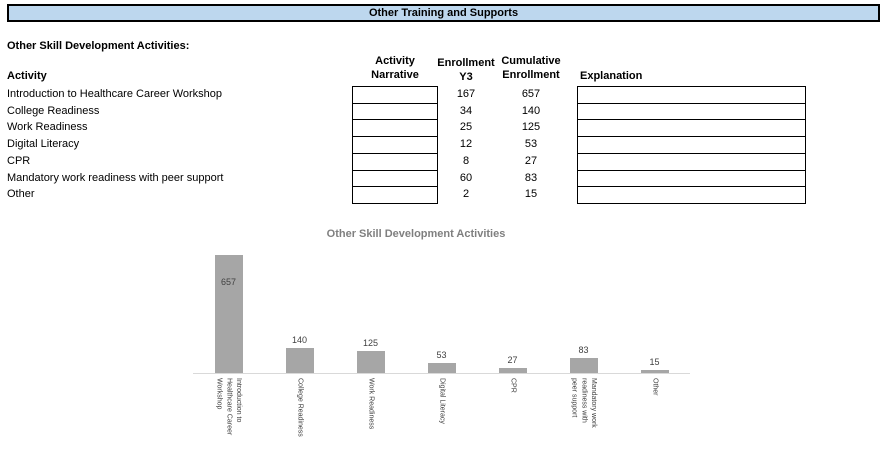 The image size is (889, 466). I want to click on activity-cell: College Readiness, so click(53, 110).